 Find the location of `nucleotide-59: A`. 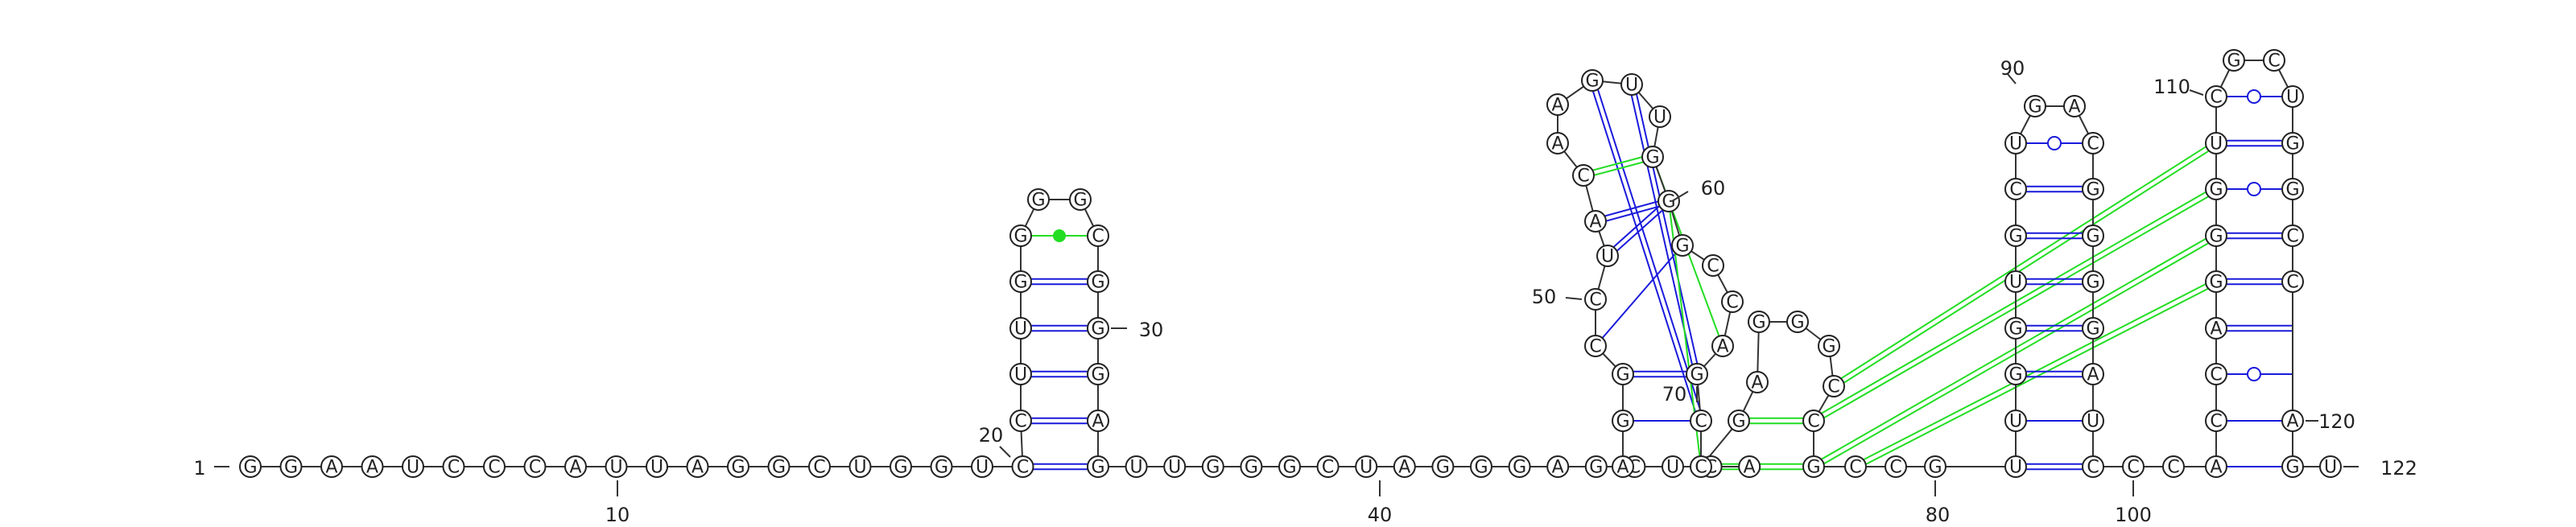

nucleotide-59: A is located at coordinates (1557, 143).